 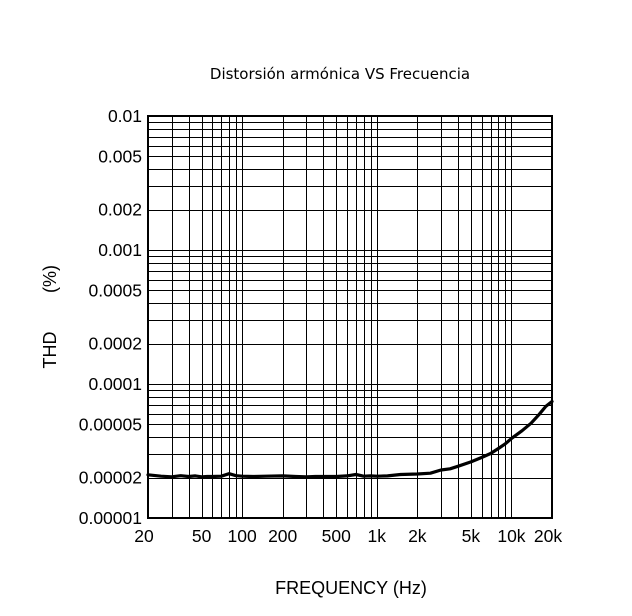 What do you see at coordinates (120, 156) in the screenshot?
I see `y-tick-label: 0.005` at bounding box center [120, 156].